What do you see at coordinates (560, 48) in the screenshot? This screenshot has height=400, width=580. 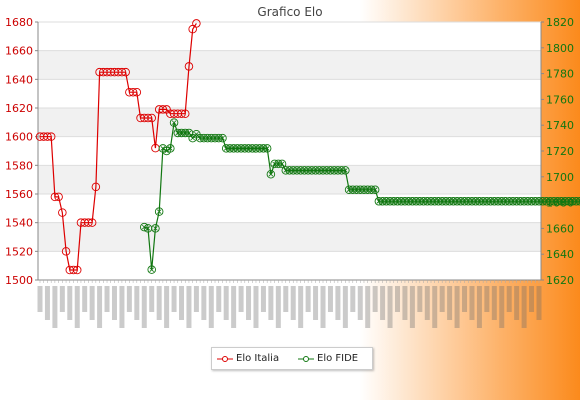 I see `y-right-tick-label: 1800` at bounding box center [560, 48].